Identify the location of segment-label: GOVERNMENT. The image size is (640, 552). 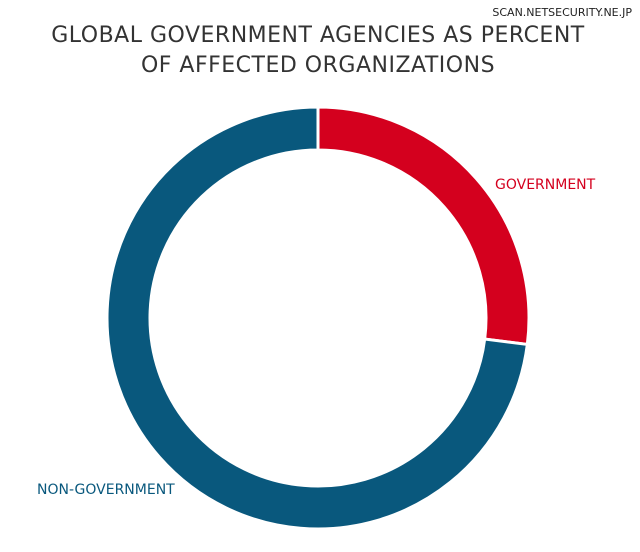
(545, 185).